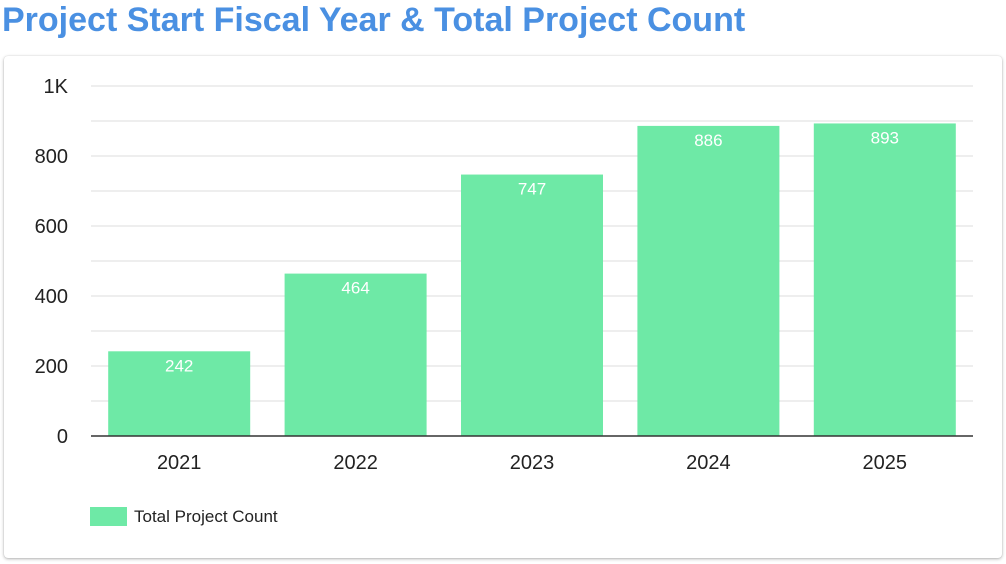  What do you see at coordinates (51, 367) in the screenshot?
I see `y-tick-label: 200` at bounding box center [51, 367].